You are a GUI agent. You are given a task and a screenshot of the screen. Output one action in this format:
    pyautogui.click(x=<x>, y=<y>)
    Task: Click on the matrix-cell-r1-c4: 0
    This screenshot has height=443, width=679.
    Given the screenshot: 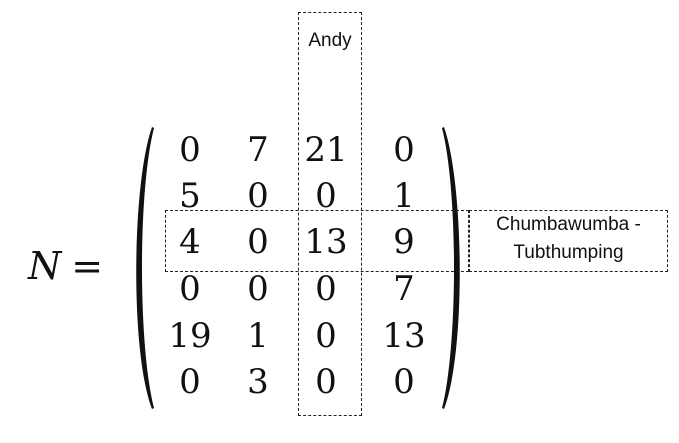 What is the action you would take?
    pyautogui.click(x=404, y=150)
    